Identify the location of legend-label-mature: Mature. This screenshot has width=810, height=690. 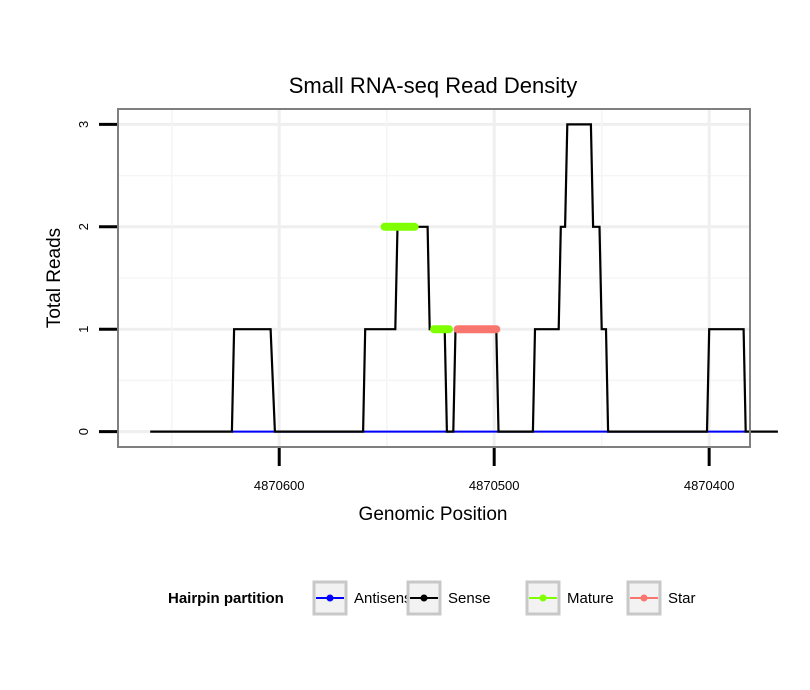
(590, 598).